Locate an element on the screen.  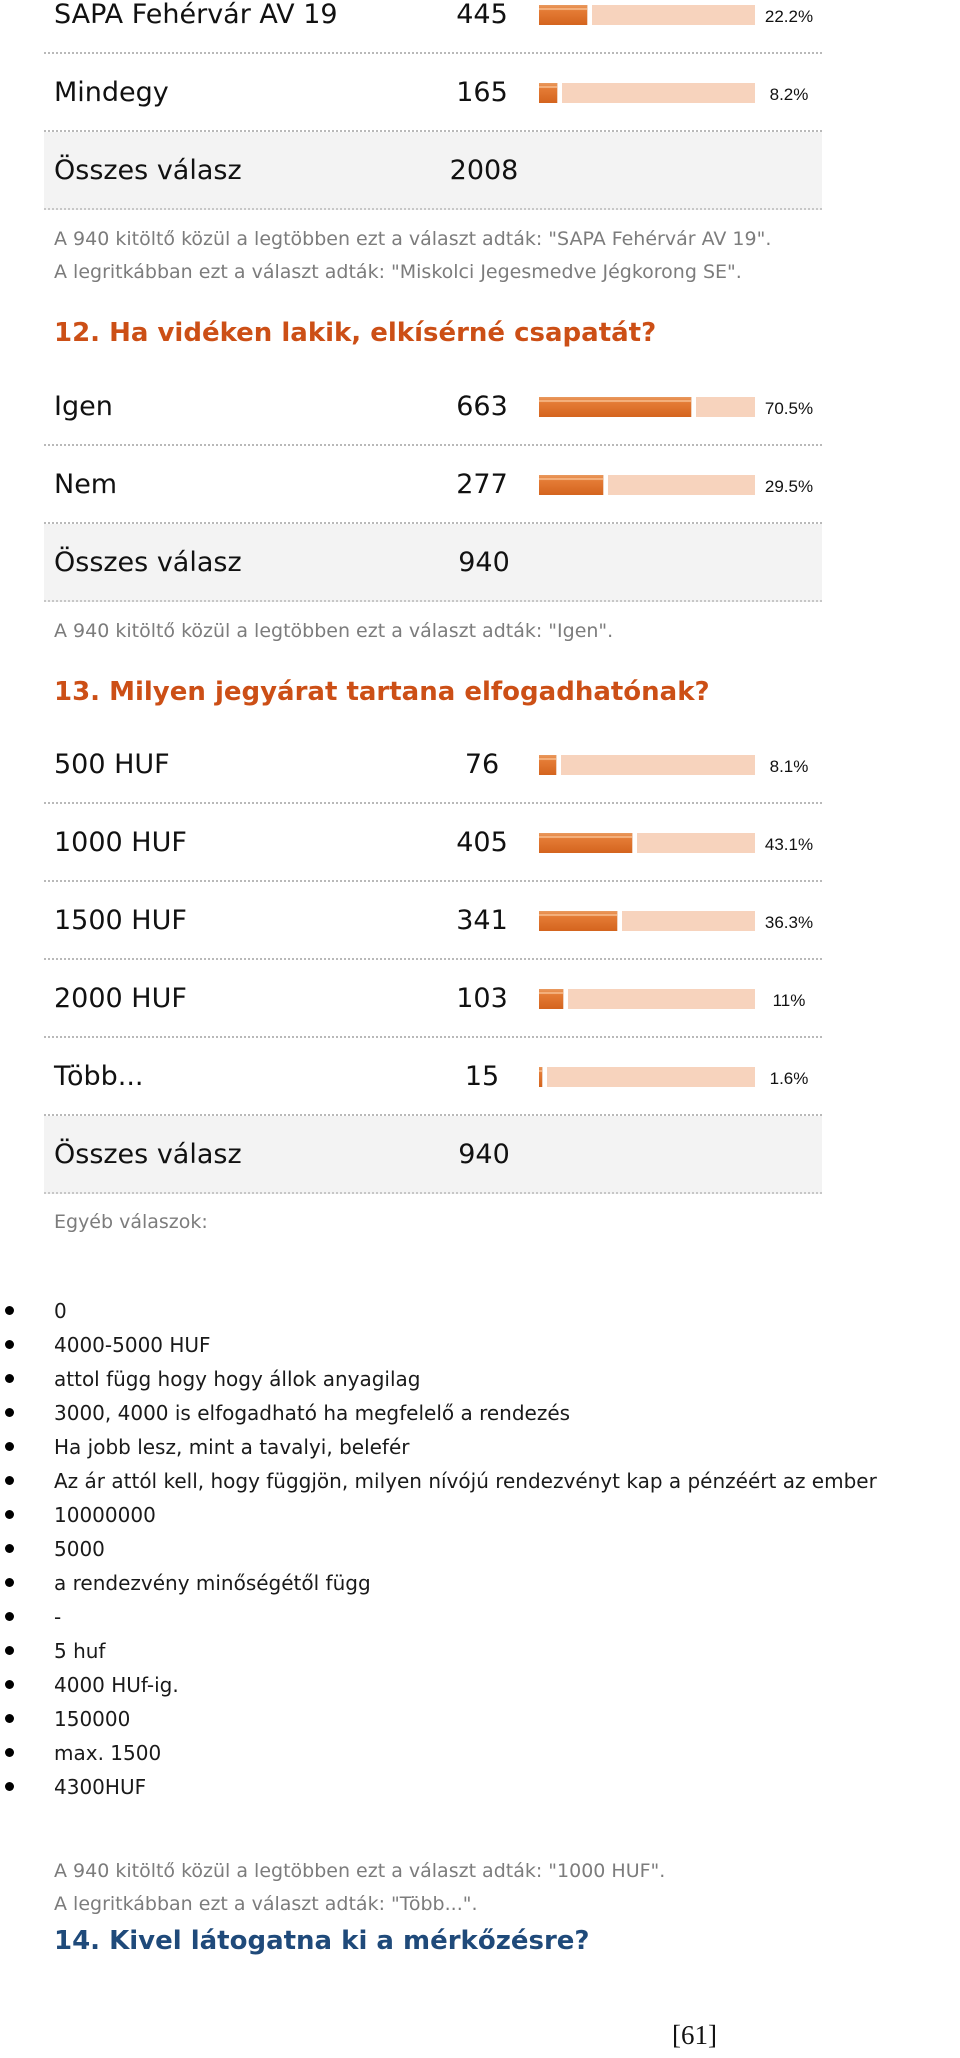
total-row: Összes válasz 940 is located at coordinates (433, 1155).